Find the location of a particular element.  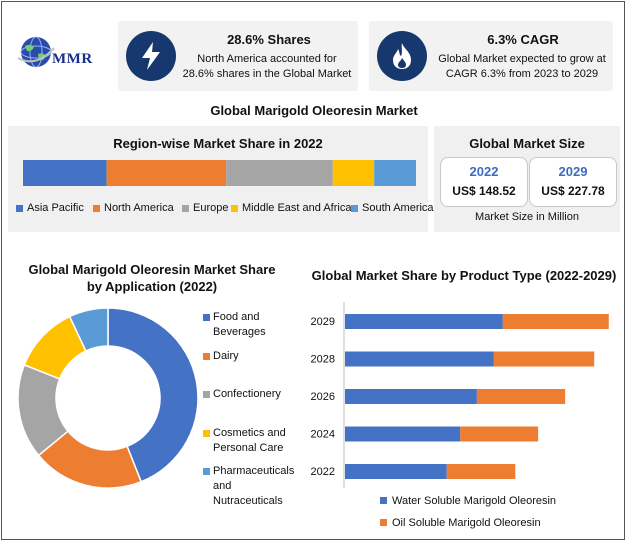

region-legend-item: South America is located at coordinates (392, 208).